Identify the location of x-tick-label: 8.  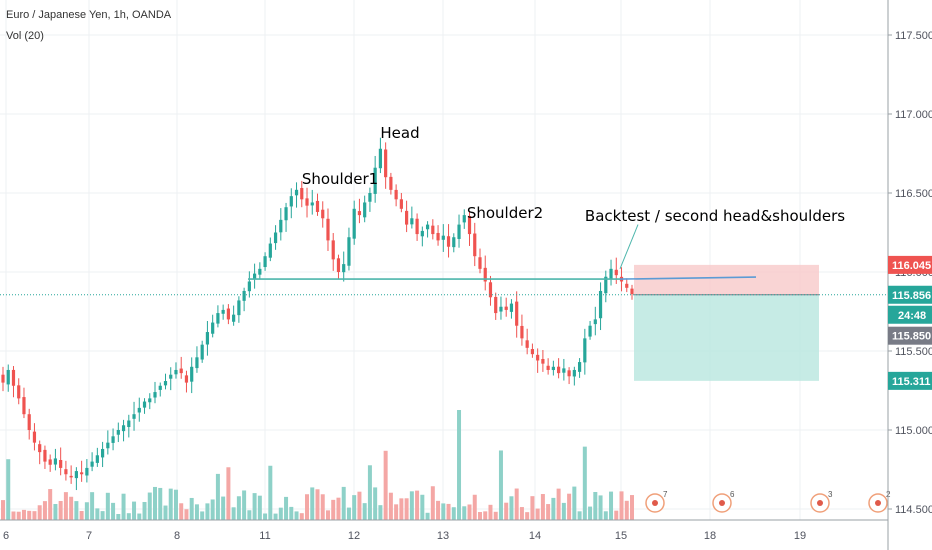
(177, 536).